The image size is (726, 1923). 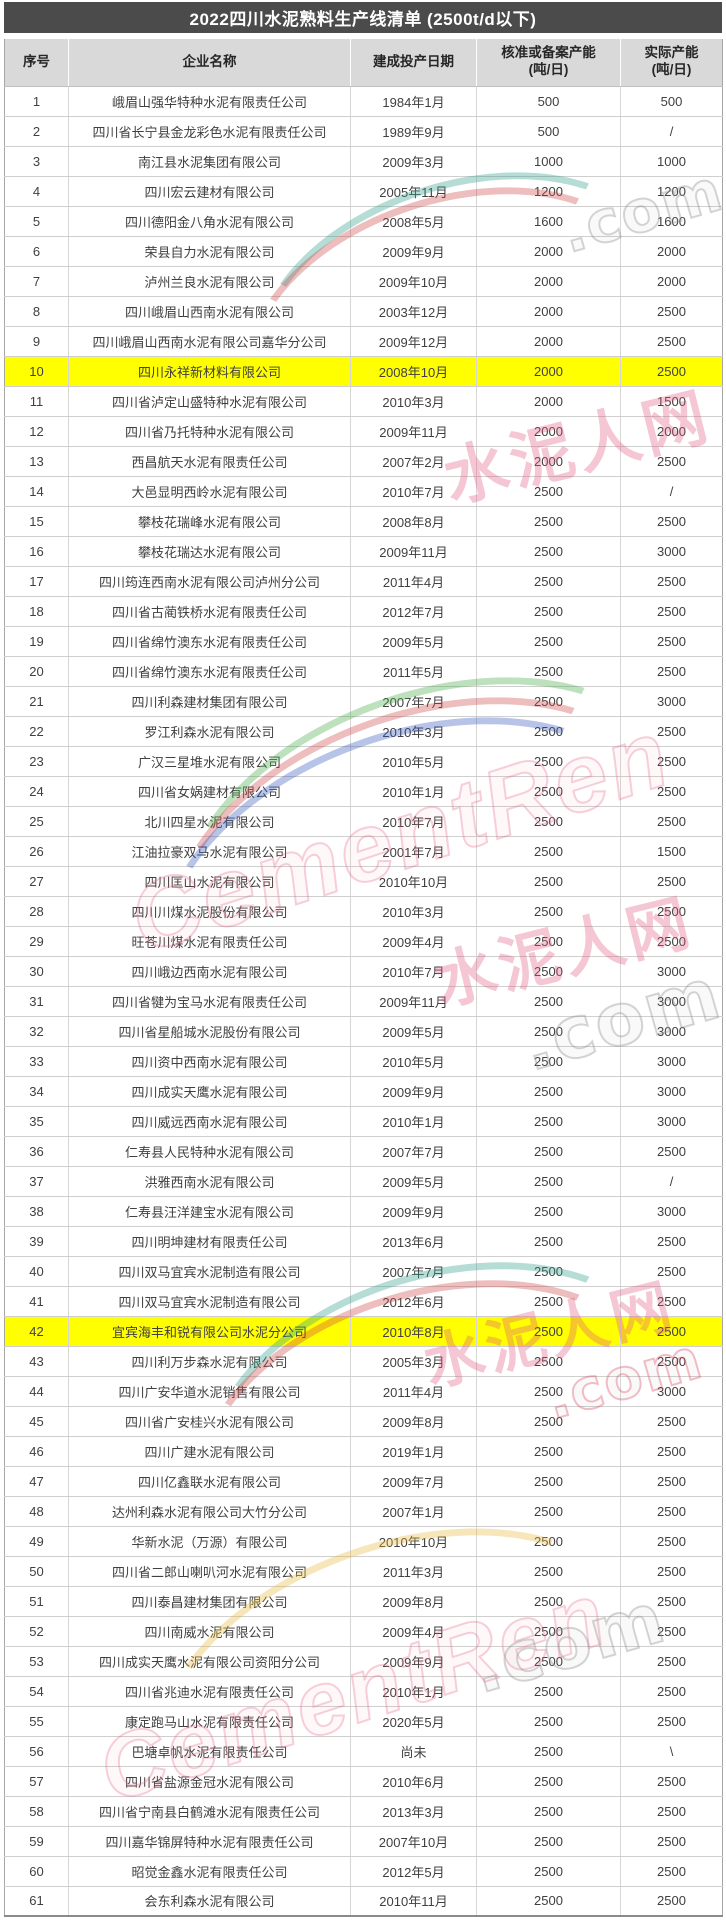 What do you see at coordinates (363, 1721) in the screenshot?
I see `table-row: 55 康定跑马山水泥有限责任公司 2020年5月 2500 2500` at bounding box center [363, 1721].